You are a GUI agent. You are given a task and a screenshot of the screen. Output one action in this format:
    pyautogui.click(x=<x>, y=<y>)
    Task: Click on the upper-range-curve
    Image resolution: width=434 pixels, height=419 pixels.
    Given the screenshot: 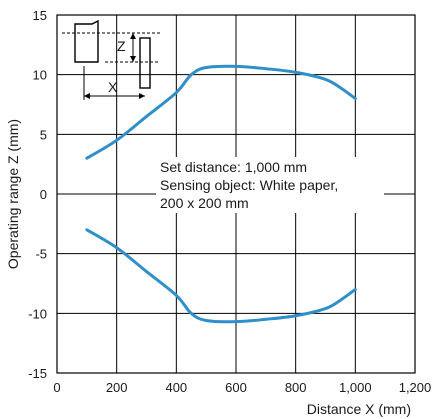 What is the action you would take?
    pyautogui.click(x=221, y=112)
    